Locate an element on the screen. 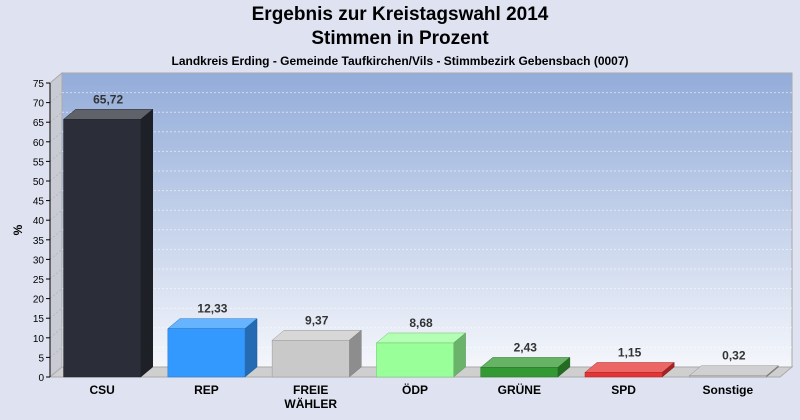 The height and width of the screenshot is (420, 800). x-category-label: GRÜNE is located at coordinates (519, 389).